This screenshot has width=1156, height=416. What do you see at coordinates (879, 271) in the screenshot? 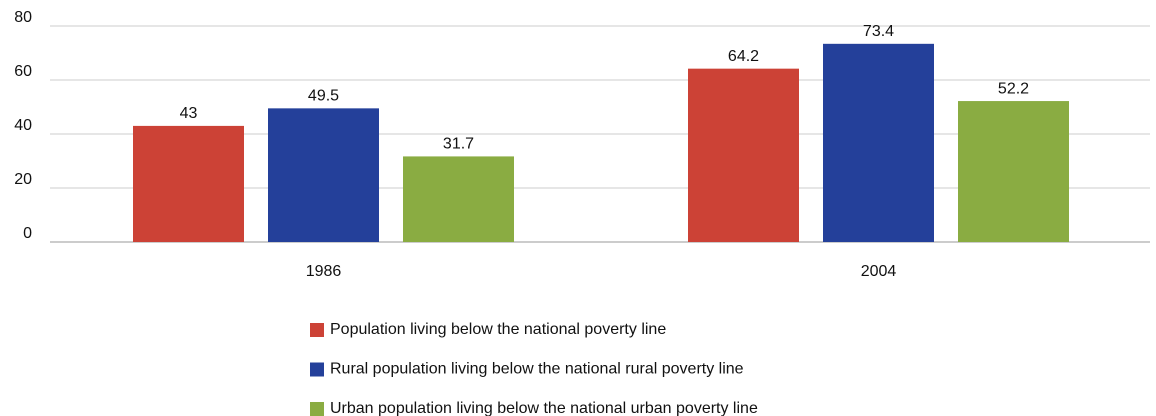
I see `x-tick-label: 2004` at bounding box center [879, 271].